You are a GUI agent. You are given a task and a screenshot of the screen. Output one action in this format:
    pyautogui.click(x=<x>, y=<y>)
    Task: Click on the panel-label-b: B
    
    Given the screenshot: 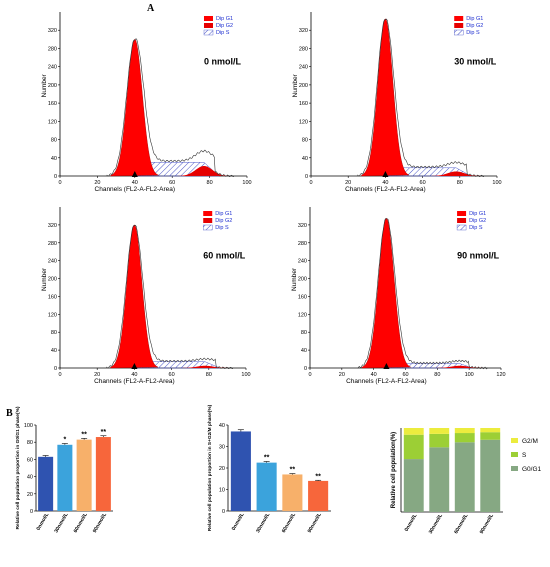 What is the action you would take?
    pyautogui.click(x=9, y=413)
    